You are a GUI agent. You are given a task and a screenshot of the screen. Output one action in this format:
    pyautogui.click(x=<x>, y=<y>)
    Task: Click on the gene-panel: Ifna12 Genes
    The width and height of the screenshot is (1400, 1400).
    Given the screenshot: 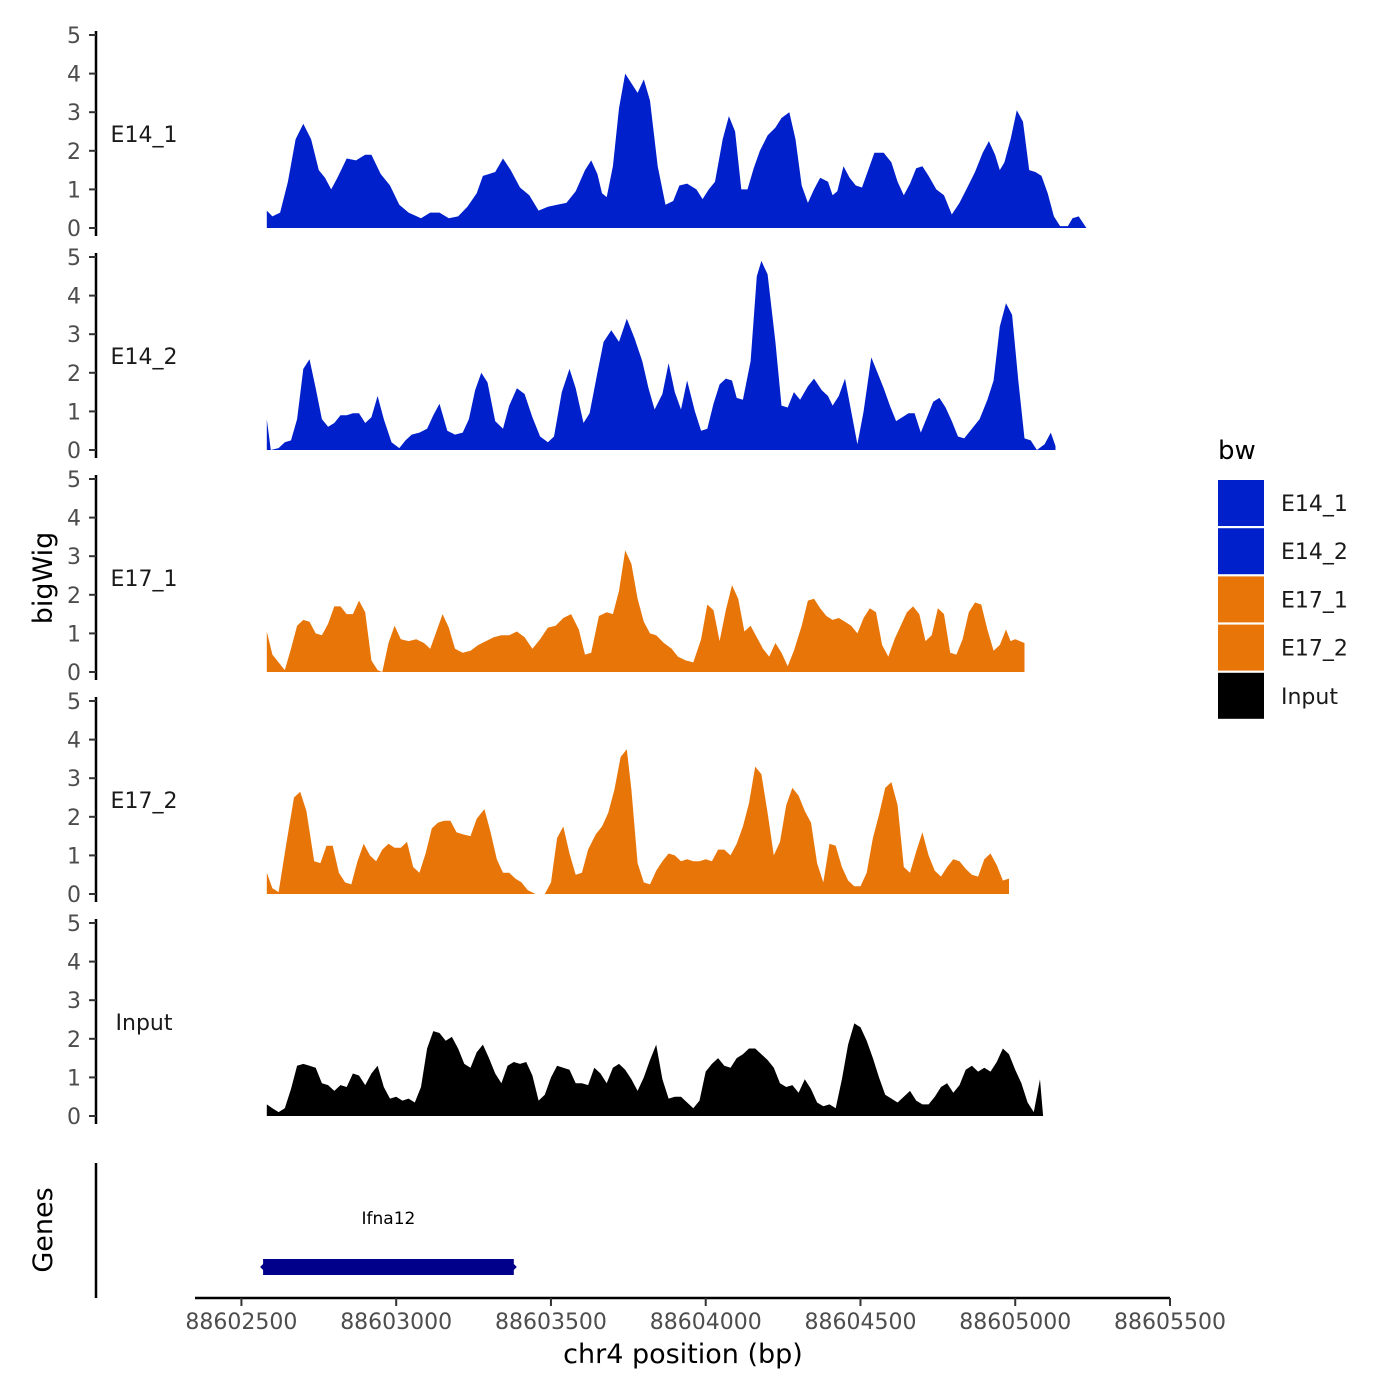 What is the action you would take?
    pyautogui.click(x=272, y=1230)
    